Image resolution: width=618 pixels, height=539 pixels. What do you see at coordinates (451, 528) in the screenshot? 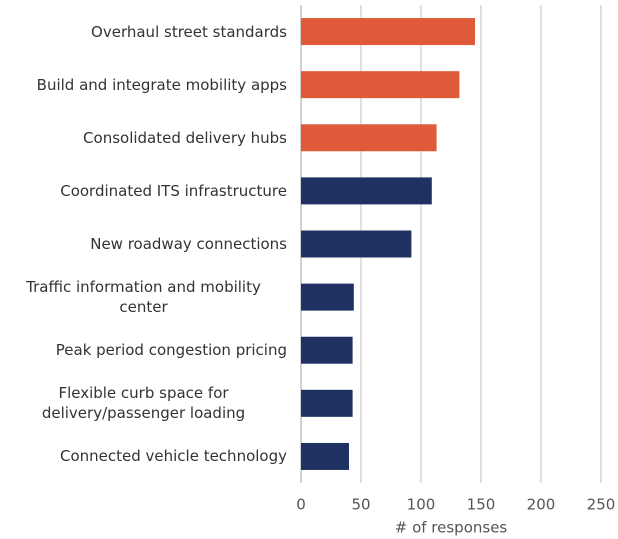
I see `x-axis-title: # of responses` at bounding box center [451, 528].